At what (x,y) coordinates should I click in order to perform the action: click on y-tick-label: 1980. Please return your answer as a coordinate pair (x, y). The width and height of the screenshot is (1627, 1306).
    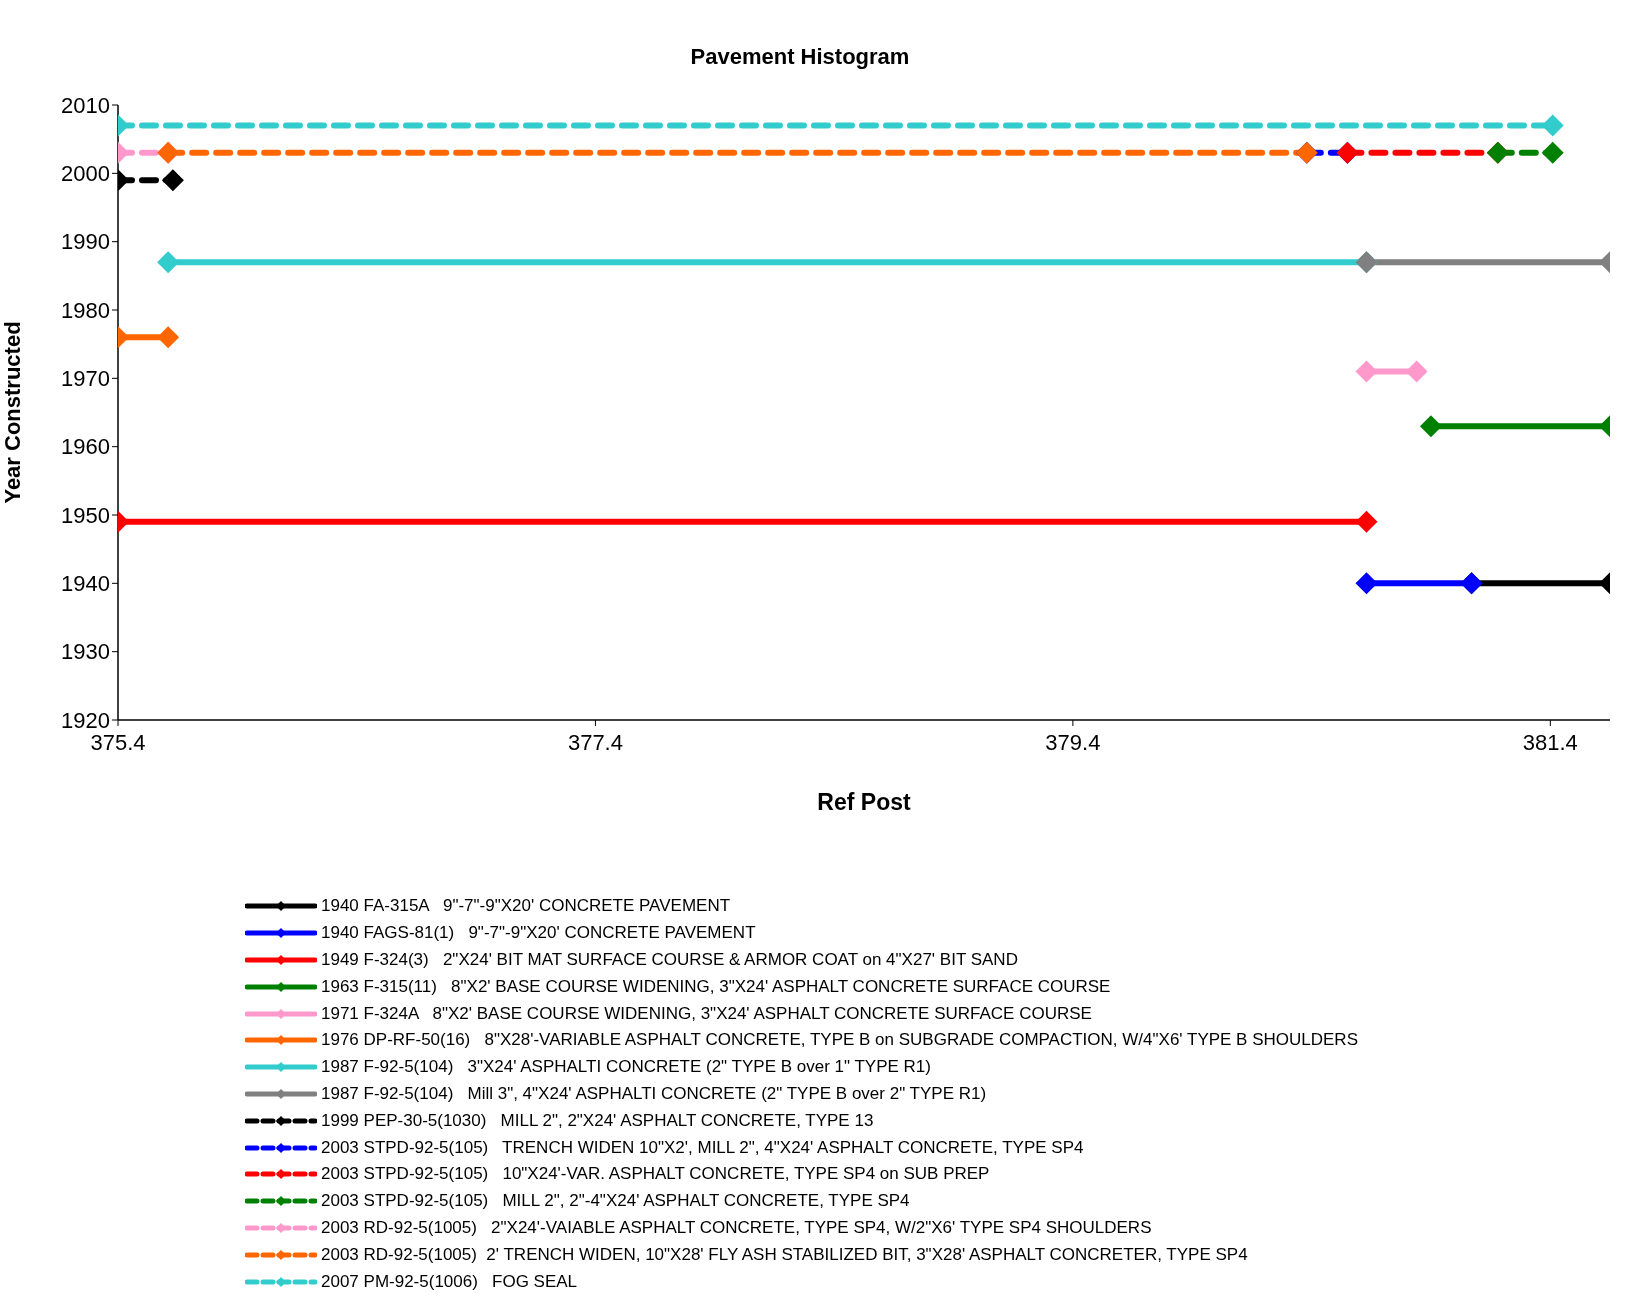
    Looking at the image, I should click on (85, 310).